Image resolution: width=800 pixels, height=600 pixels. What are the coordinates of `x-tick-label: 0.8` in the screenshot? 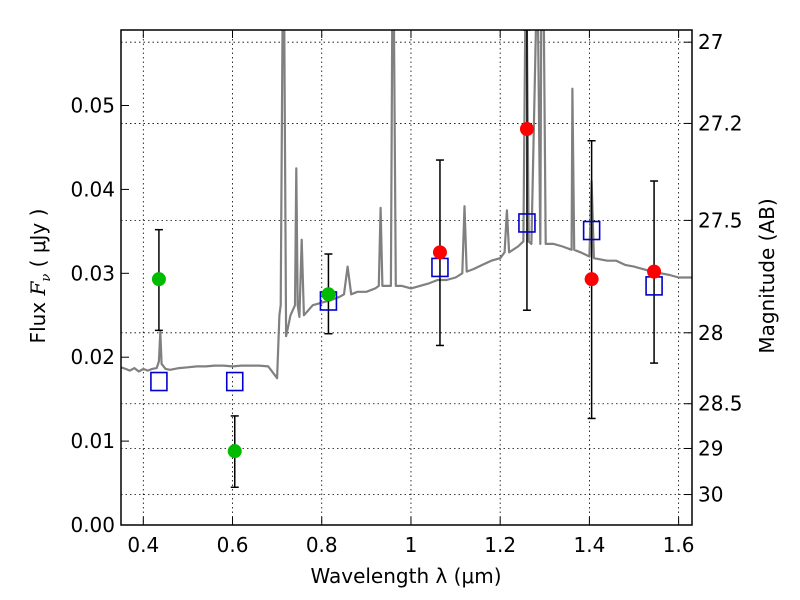 It's located at (322, 545).